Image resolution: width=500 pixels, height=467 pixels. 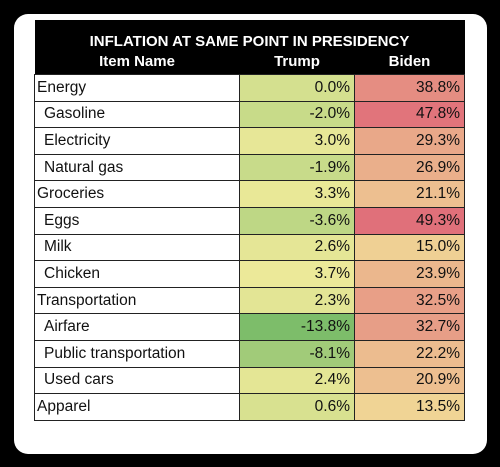 What do you see at coordinates (137, 194) in the screenshot?
I see `item-name-cell: Groceries` at bounding box center [137, 194].